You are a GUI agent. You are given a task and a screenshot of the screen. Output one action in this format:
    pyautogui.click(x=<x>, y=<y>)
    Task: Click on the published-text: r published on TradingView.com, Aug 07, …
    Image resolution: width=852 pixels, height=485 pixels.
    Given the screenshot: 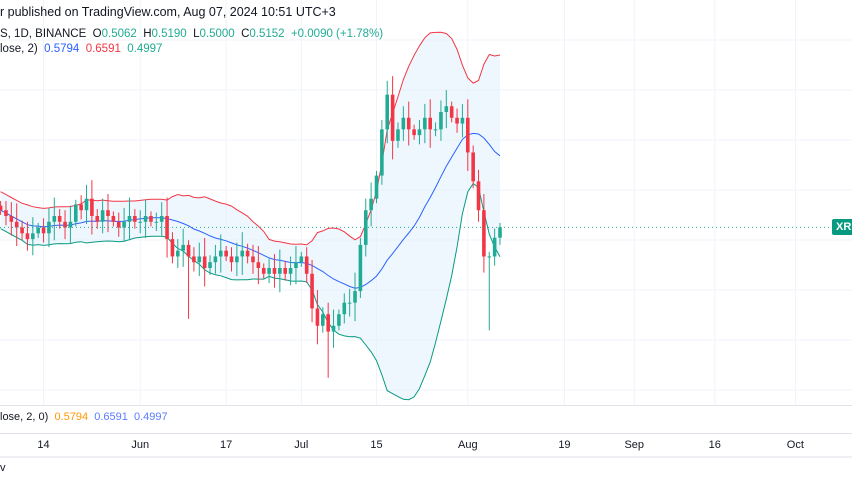 What is the action you would take?
    pyautogui.click(x=168, y=12)
    